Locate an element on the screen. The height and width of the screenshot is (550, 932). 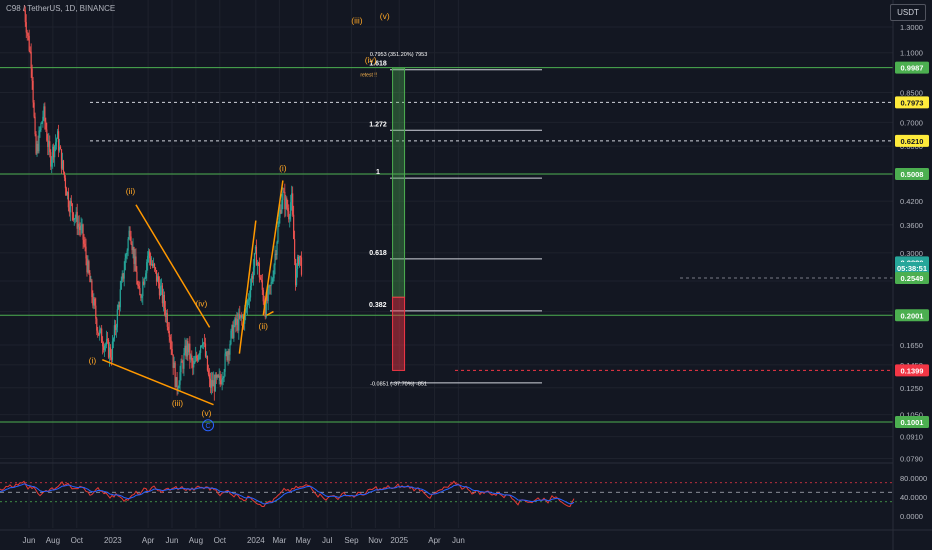
price-badge-label: 05:38:51 is located at coordinates (912, 268).